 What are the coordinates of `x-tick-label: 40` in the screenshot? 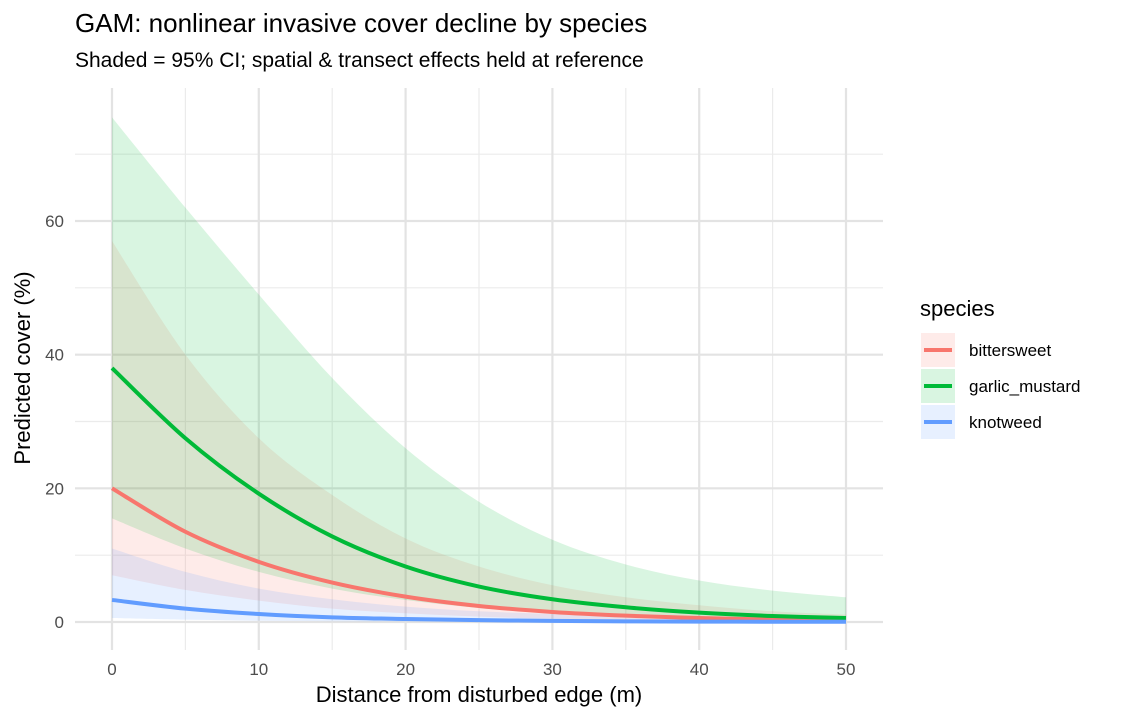 It's located at (699, 669).